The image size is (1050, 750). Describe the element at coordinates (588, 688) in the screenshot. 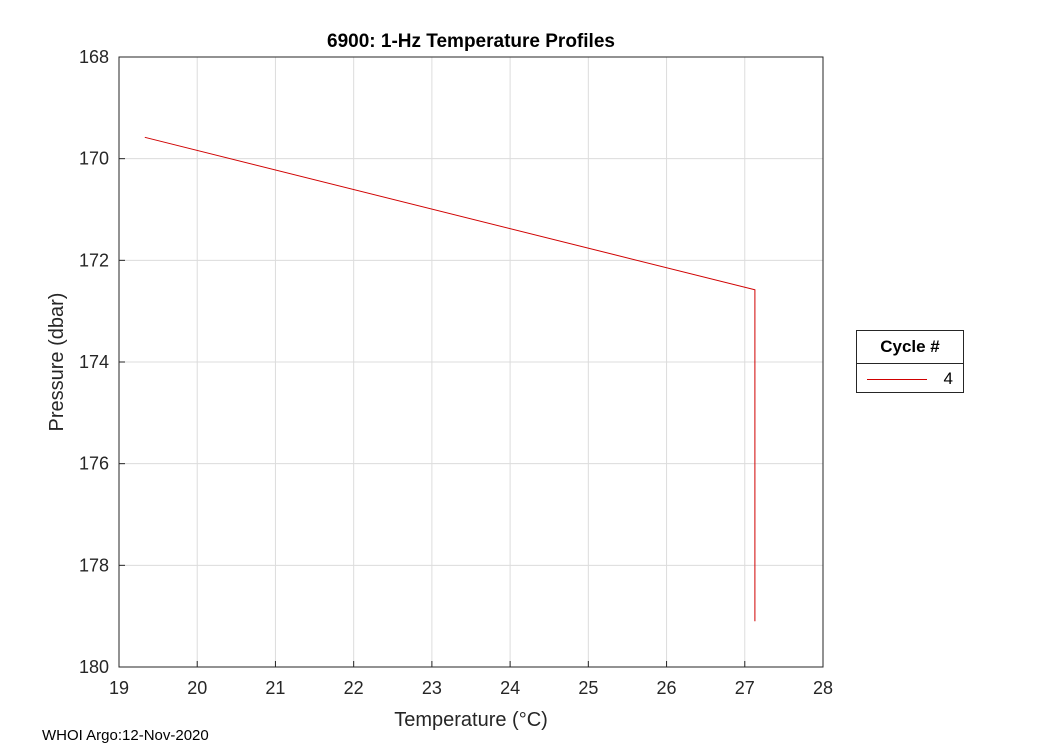

I see `x-tick-label: 25` at that location.